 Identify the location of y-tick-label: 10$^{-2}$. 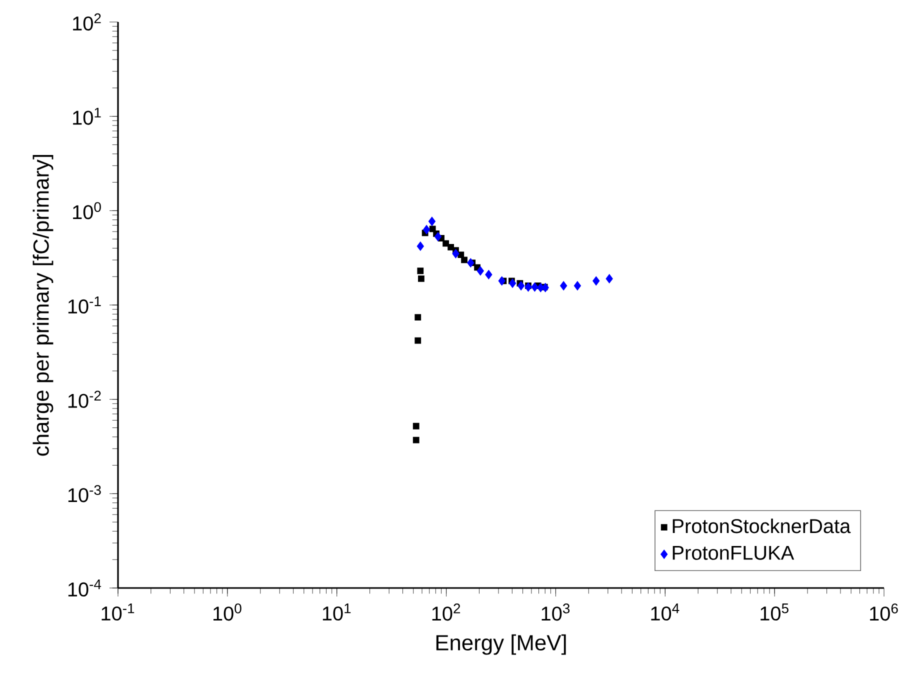
(84, 399).